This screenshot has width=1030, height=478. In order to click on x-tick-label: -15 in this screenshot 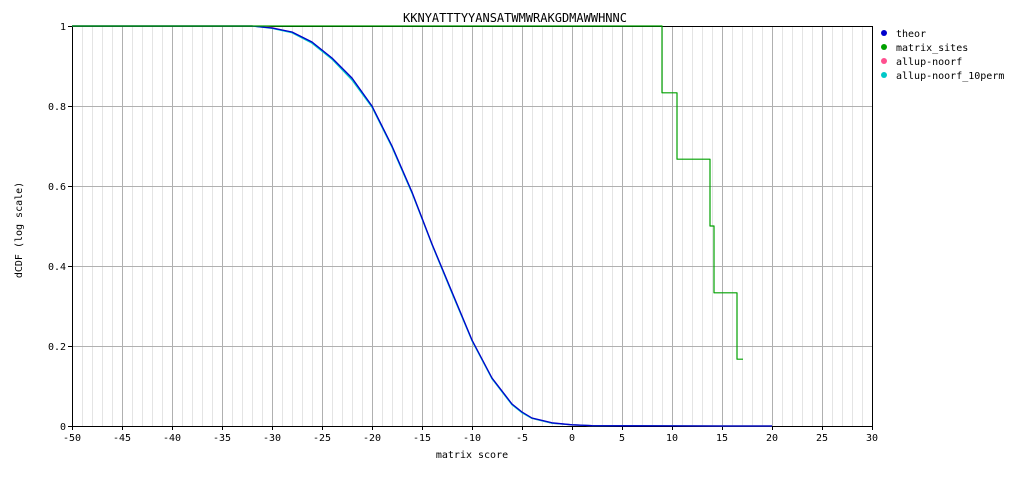, I will do `click(422, 438)`.